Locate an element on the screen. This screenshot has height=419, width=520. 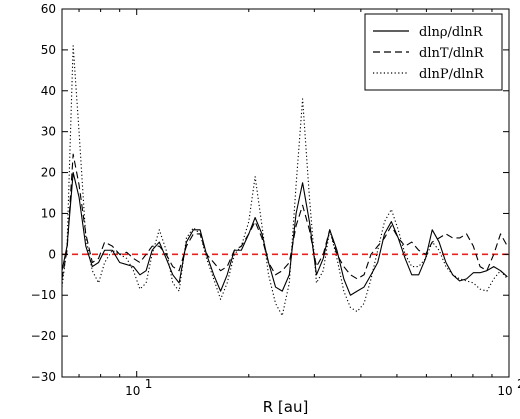
x-tick-label-exponent: 2 is located at coordinates (518, 384).